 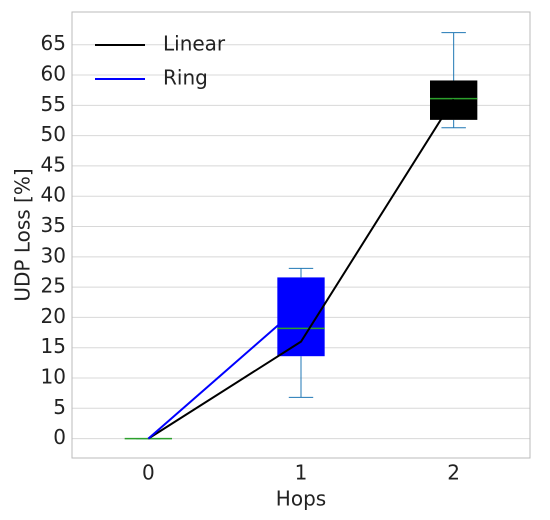 I want to click on y-tick-label: 20, so click(x=53, y=316).